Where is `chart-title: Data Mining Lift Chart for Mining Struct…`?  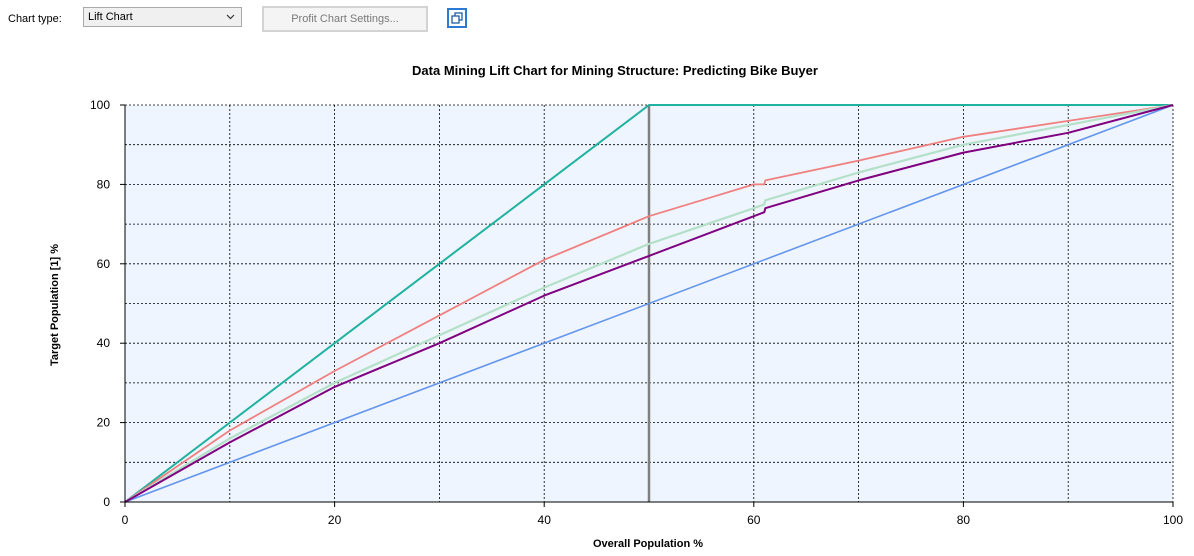
chart-title: Data Mining Lift Chart for Mining Struct… is located at coordinates (615, 70).